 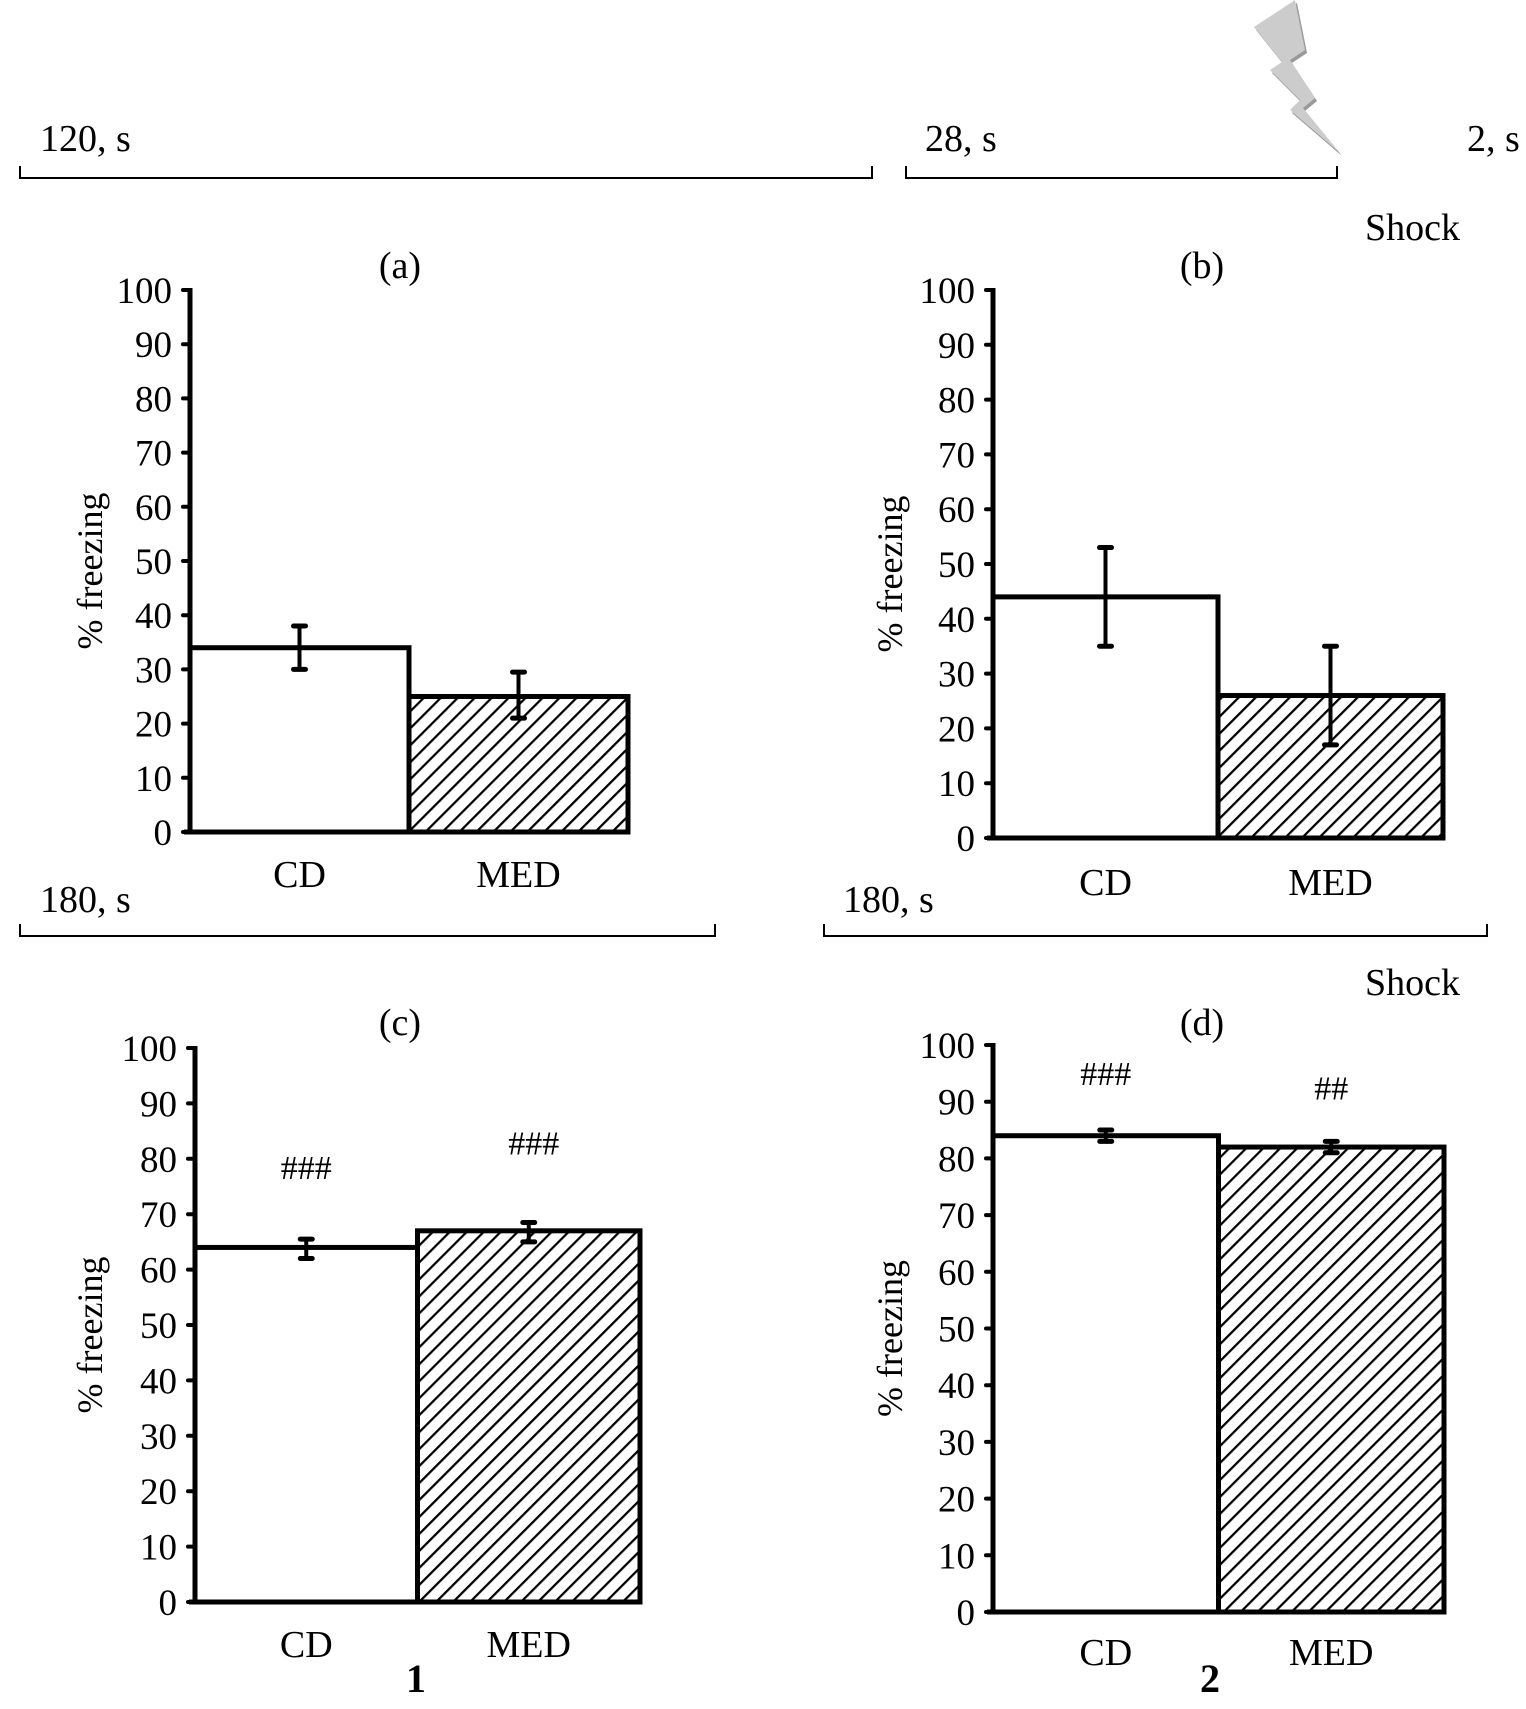 What do you see at coordinates (1155, 941) in the screenshot?
I see `timeline-middle-right: 180, s Shock` at bounding box center [1155, 941].